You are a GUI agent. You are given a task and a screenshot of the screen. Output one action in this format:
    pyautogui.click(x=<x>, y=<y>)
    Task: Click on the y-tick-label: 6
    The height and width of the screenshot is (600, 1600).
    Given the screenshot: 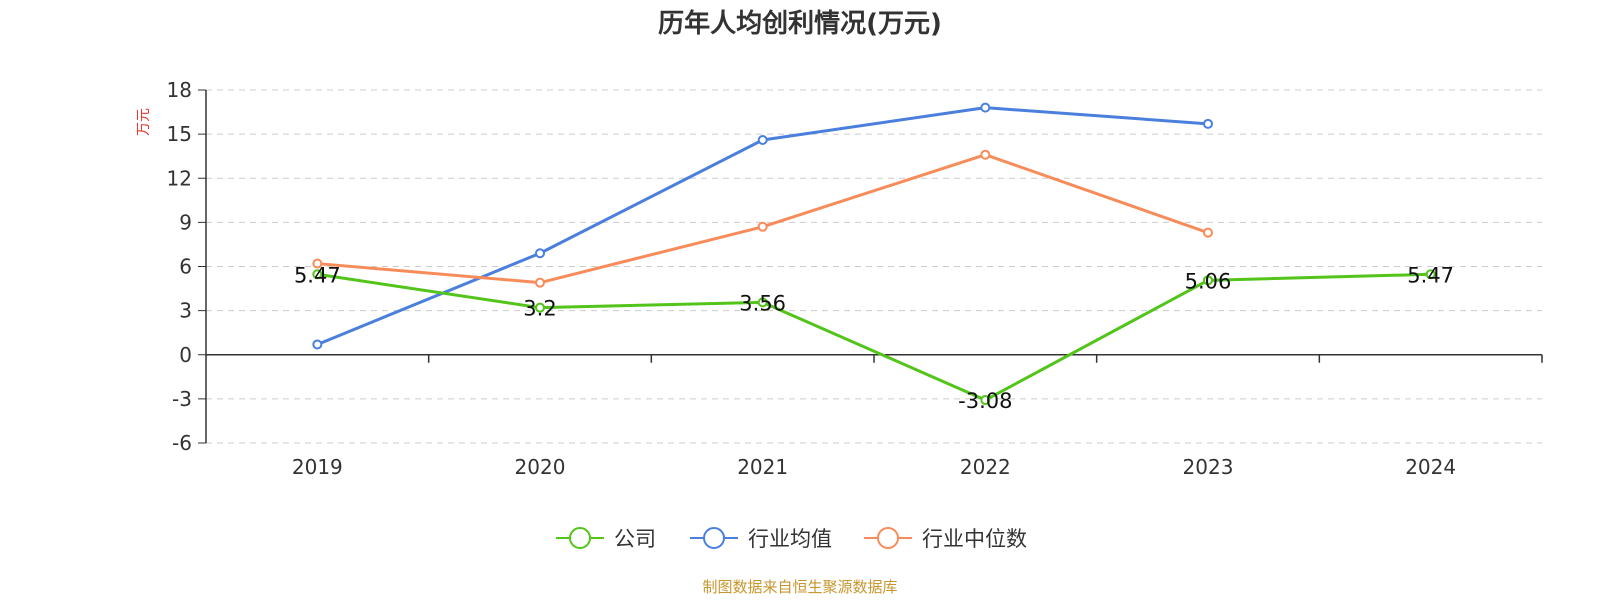 What is the action you would take?
    pyautogui.click(x=185, y=267)
    